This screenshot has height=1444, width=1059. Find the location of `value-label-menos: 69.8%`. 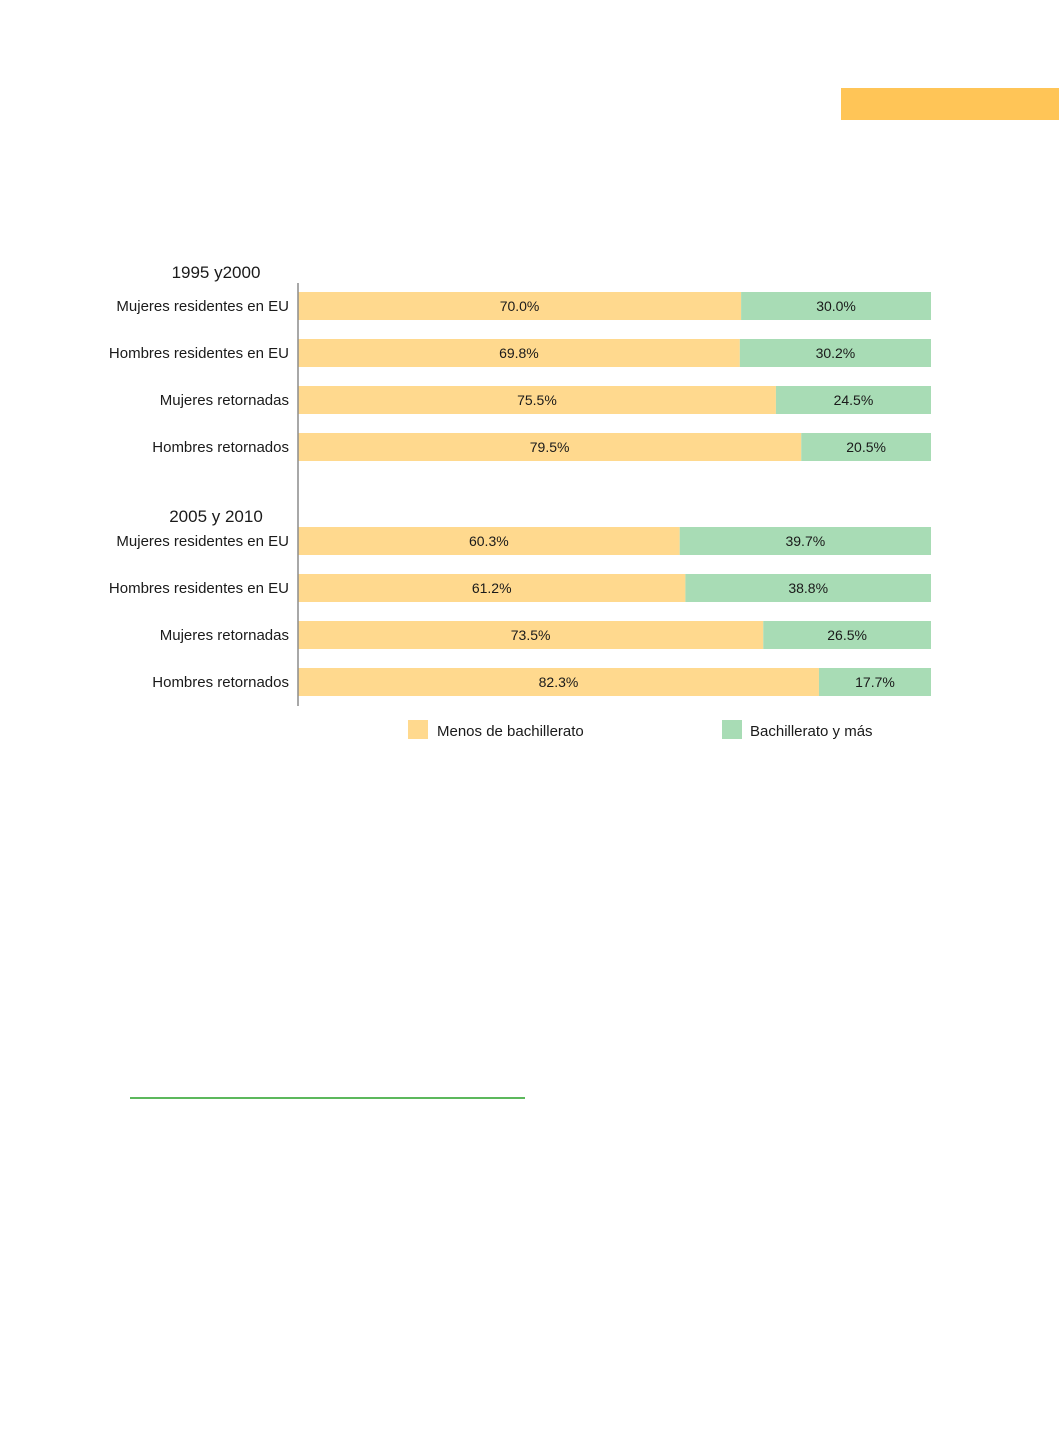

value-label-menos: 69.8% is located at coordinates (519, 353).